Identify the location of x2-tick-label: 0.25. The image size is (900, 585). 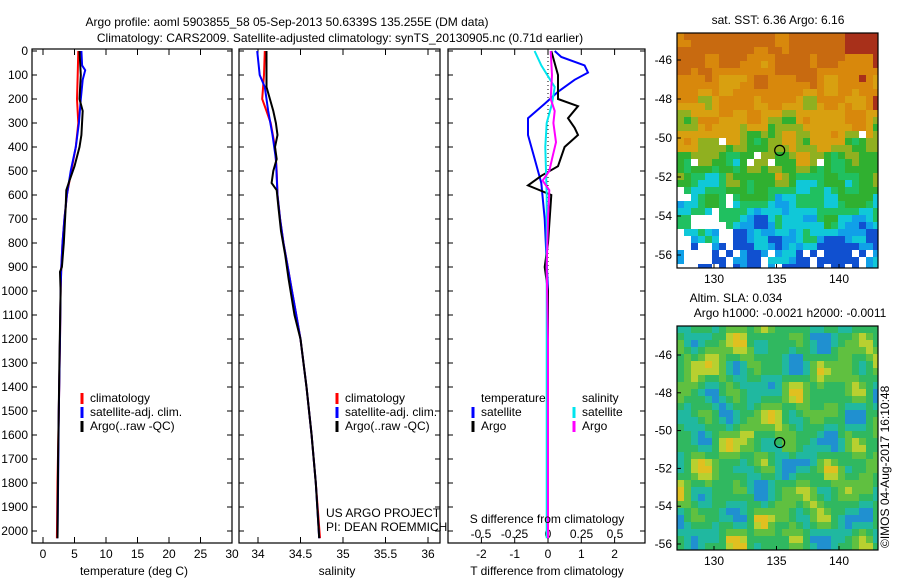
(582, 534).